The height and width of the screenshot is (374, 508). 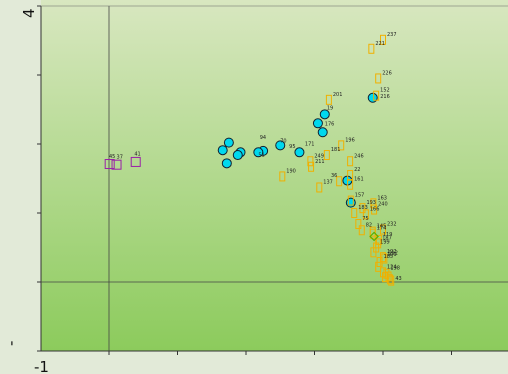 What do you see at coordinates (137, 155) in the screenshot?
I see `point-label: 41` at bounding box center [137, 155].